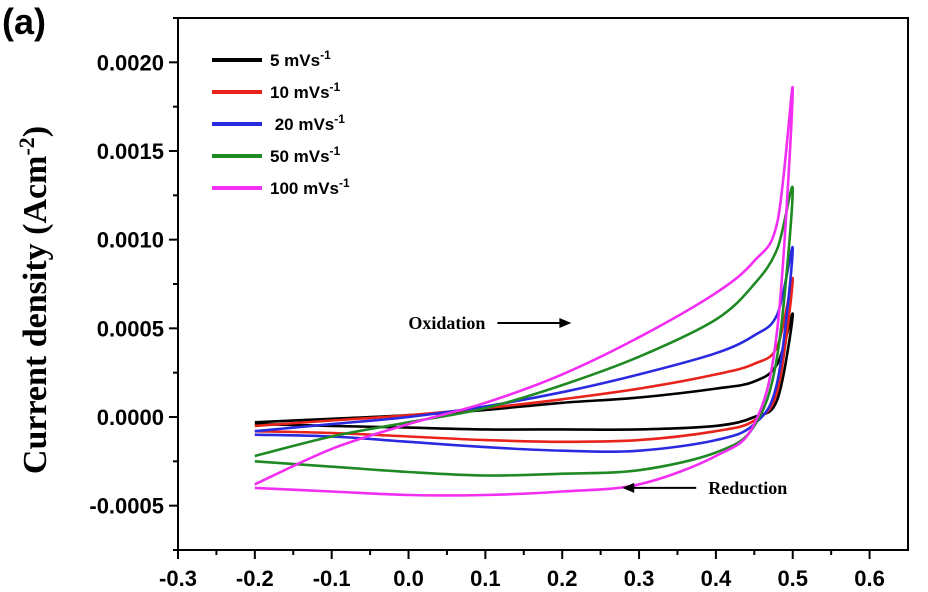 This screenshot has height=592, width=928. What do you see at coordinates (130, 240) in the screenshot?
I see `y-tick-label: 0.0010` at bounding box center [130, 240].